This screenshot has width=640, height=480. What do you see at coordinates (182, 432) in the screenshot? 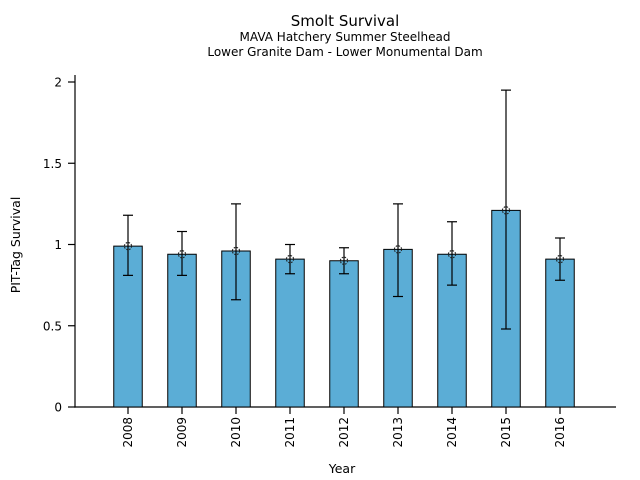
I see `x-tick-label: 2009` at bounding box center [182, 432].